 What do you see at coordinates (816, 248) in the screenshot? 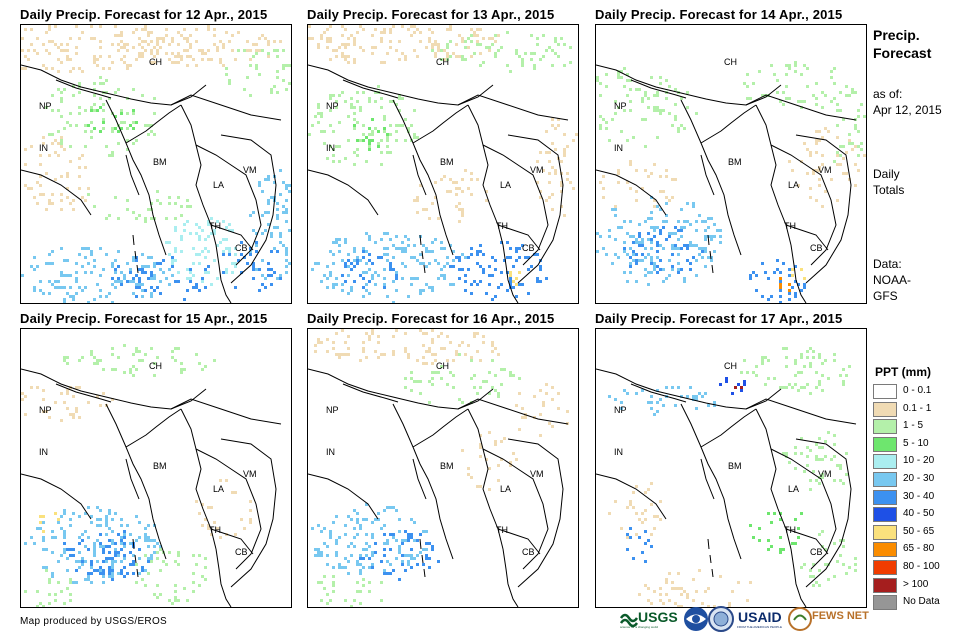
I see `country-label-cb: CB` at bounding box center [816, 248].